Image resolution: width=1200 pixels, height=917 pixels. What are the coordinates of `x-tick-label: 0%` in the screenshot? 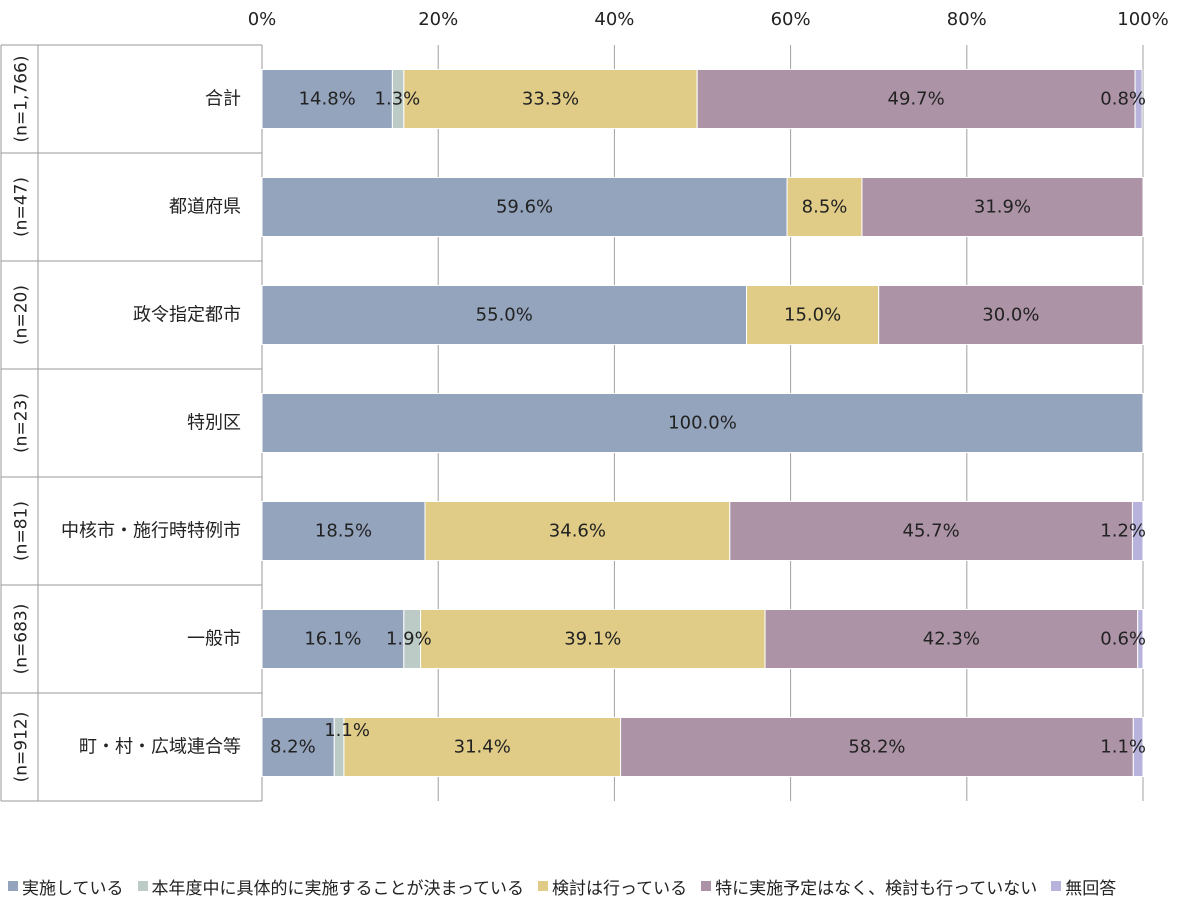 It's located at (262, 19).